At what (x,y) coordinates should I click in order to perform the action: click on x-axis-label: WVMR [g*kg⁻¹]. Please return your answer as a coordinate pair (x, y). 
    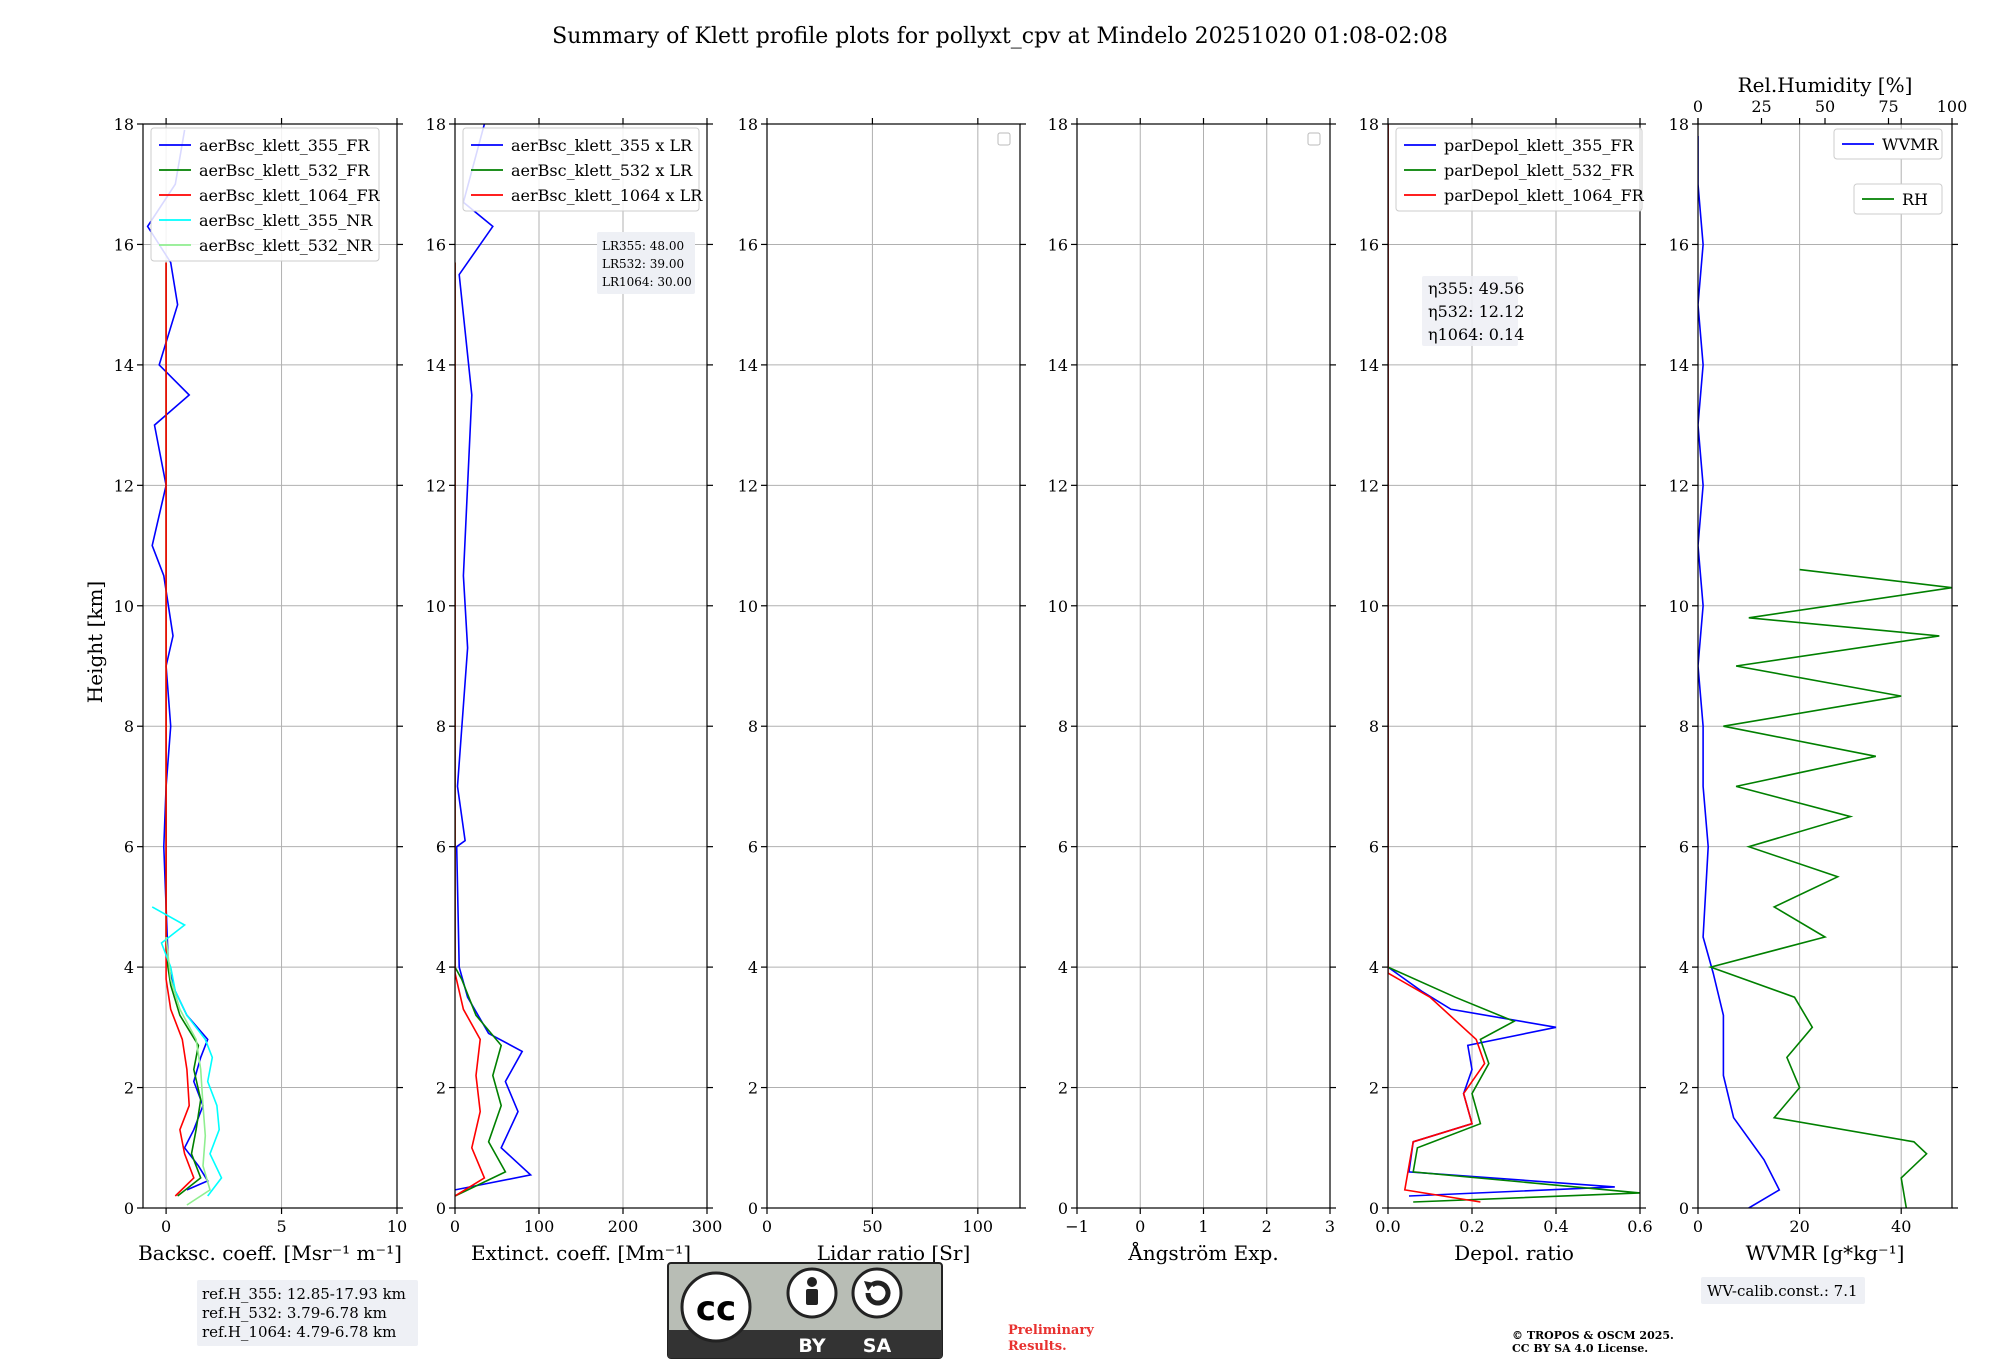
    Looking at the image, I should click on (1825, 1253).